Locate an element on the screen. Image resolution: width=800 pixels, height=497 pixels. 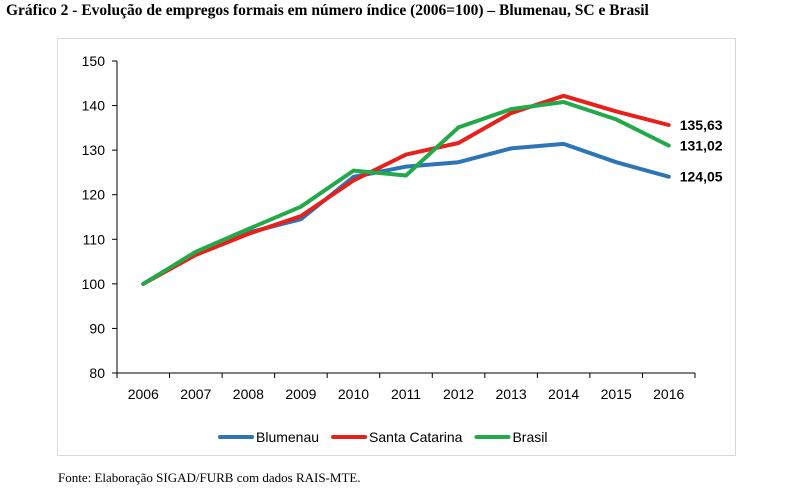
legend-label-brasil: Brasil is located at coordinates (529, 437).